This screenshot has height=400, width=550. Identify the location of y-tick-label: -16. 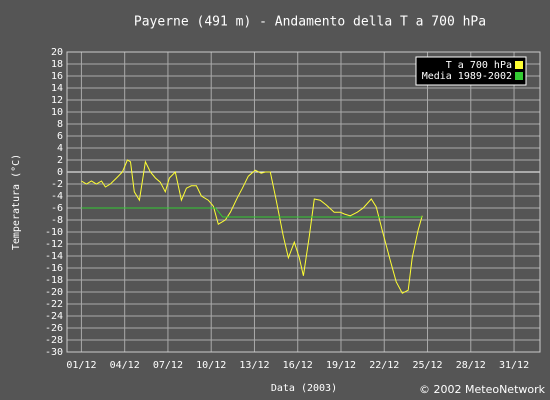
(54, 268).